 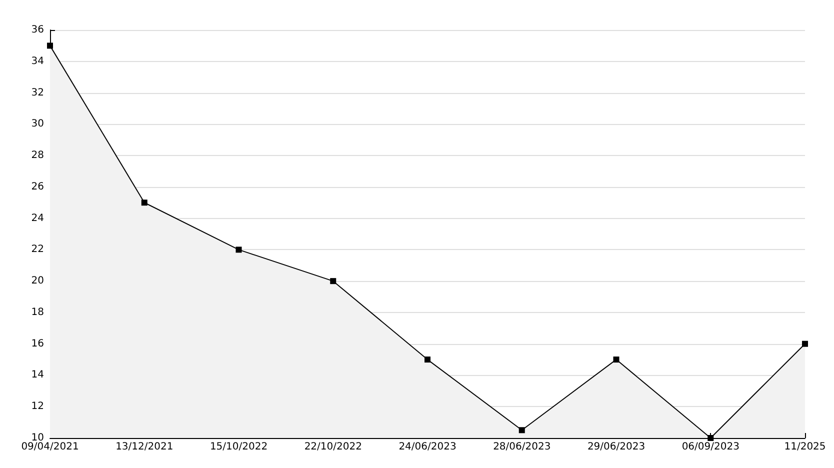 What do you see at coordinates (50, 447) in the screenshot?
I see `x-tick-label: 09/04/2021` at bounding box center [50, 447].